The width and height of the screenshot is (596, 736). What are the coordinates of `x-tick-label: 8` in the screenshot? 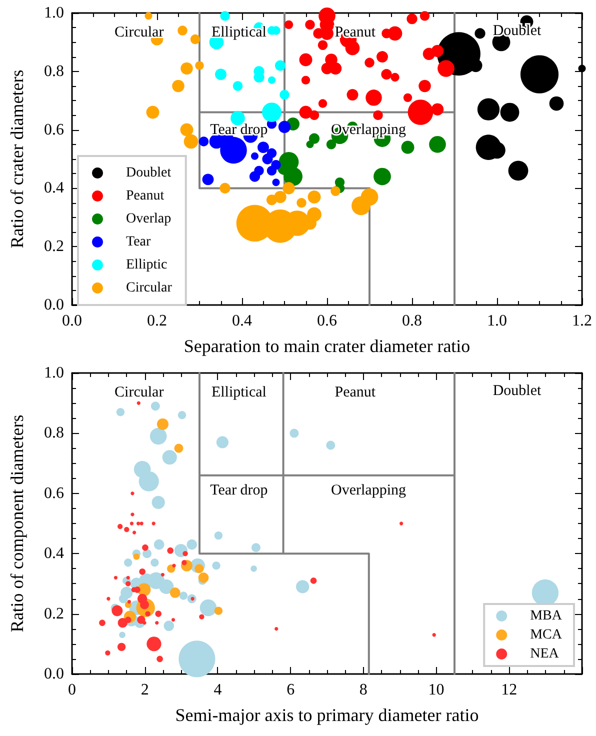 It's located at (363, 690).